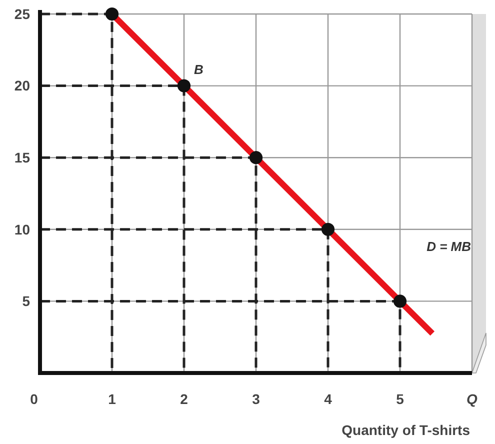 This screenshot has width=495, height=444. I want to click on x-axis-title: Quantity of T-shirts, so click(406, 430).